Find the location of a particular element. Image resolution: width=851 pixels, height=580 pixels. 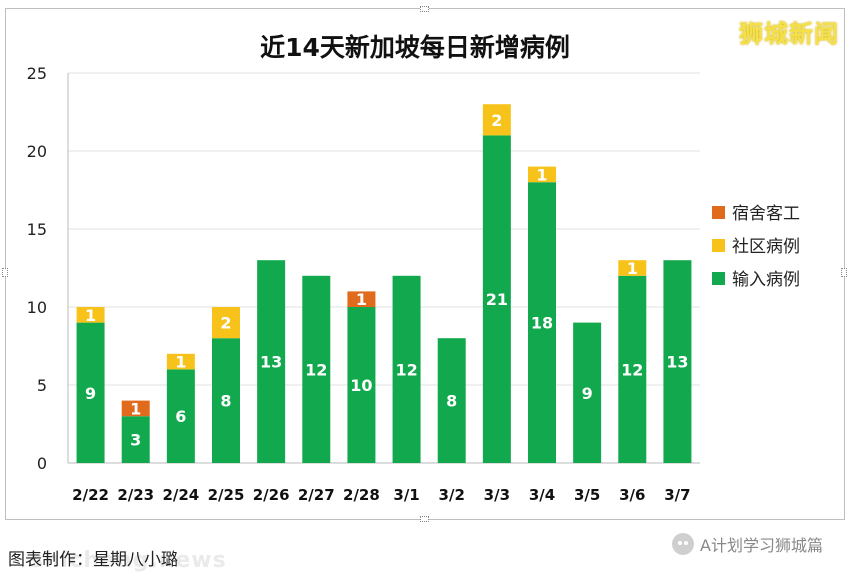

website-watermark: shicheng.news is located at coordinates (128, 560).